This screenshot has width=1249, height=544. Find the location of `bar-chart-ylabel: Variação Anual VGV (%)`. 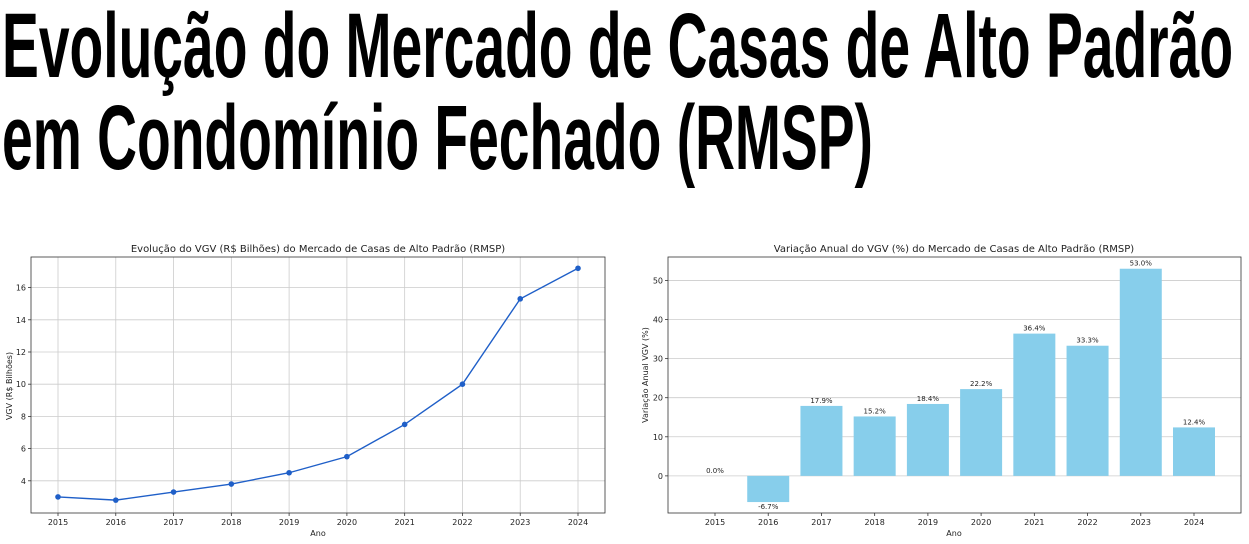

bar-chart-ylabel: Variação Anual VGV (%) is located at coordinates (645, 375).